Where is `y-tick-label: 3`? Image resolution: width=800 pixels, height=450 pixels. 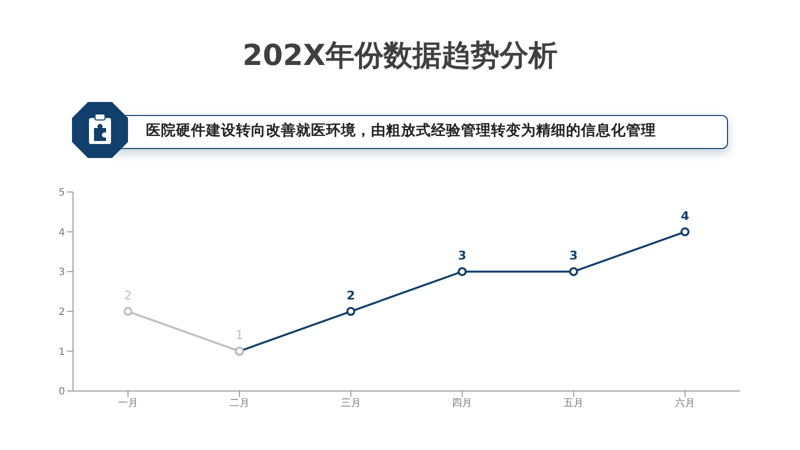 y-tick-label: 3 is located at coordinates (61, 272).